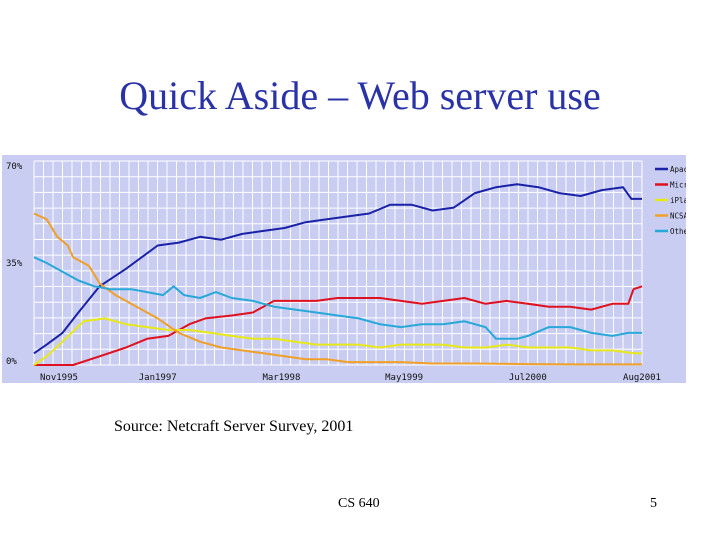 The height and width of the screenshot is (540, 720). I want to click on legend-label: NCSA, so click(678, 216).